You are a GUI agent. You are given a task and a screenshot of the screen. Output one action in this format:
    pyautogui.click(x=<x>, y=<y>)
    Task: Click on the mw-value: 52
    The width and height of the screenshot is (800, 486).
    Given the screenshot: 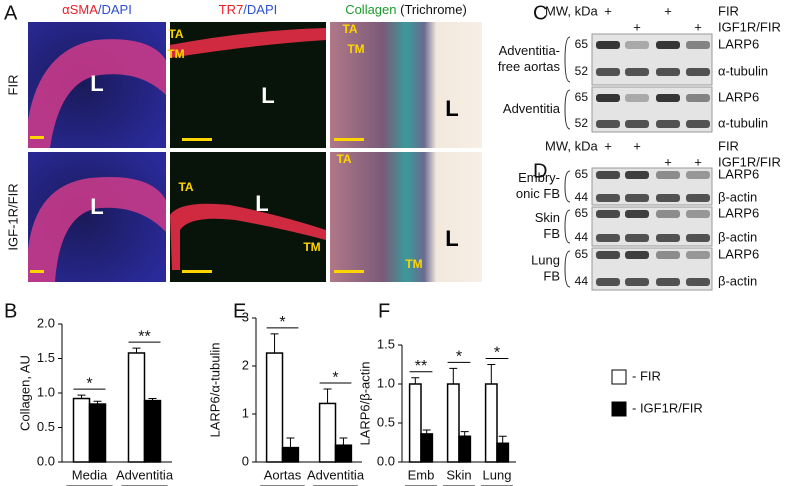 What is the action you would take?
    pyautogui.click(x=582, y=123)
    